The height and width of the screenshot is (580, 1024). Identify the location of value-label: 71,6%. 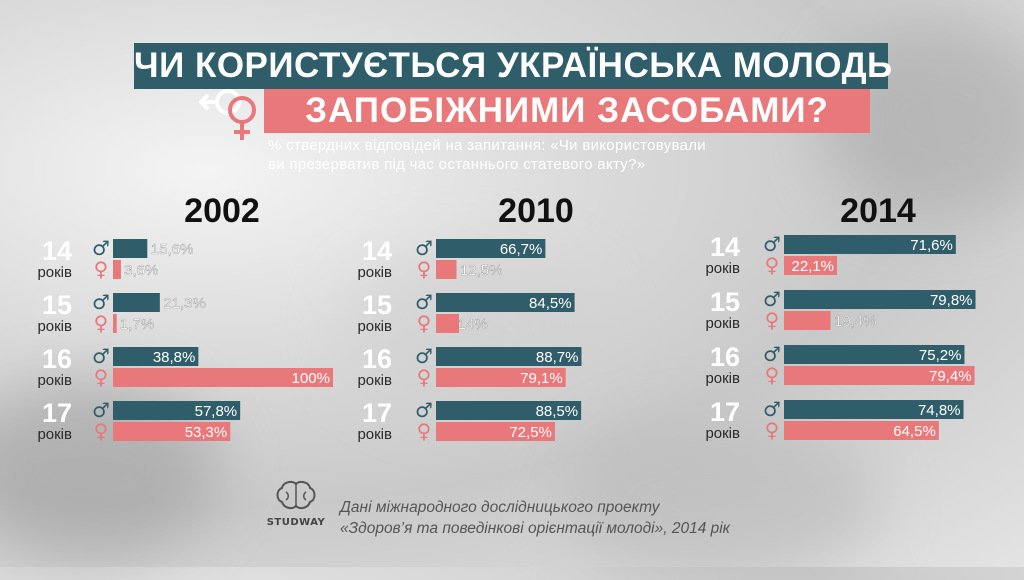
(931, 245).